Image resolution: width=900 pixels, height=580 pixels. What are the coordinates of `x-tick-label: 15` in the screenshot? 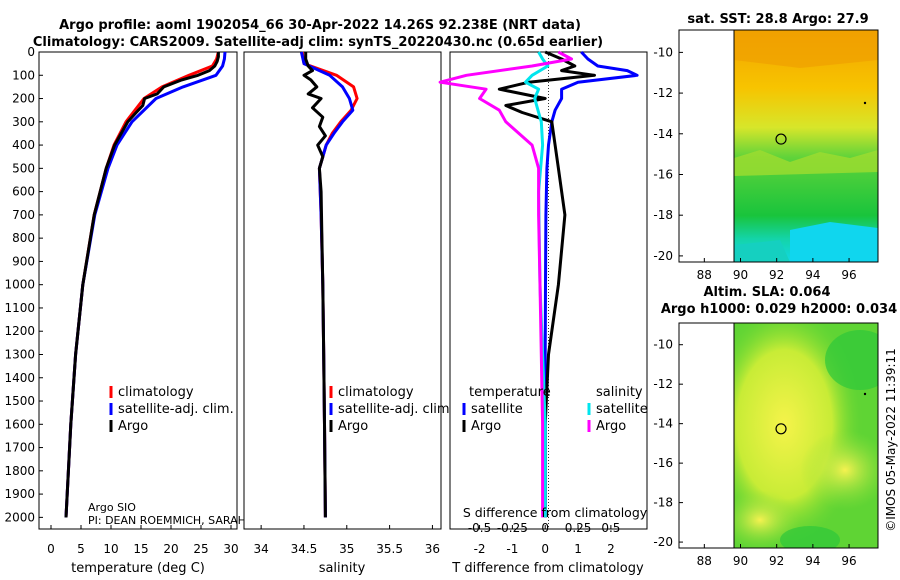 It's located at (140, 549).